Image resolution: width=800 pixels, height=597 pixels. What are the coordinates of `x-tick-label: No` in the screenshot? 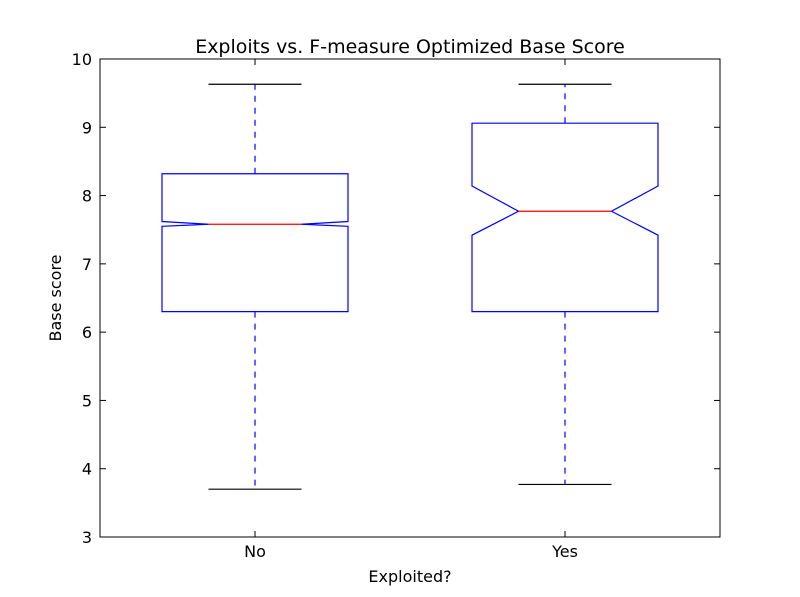 It's located at (255, 551).